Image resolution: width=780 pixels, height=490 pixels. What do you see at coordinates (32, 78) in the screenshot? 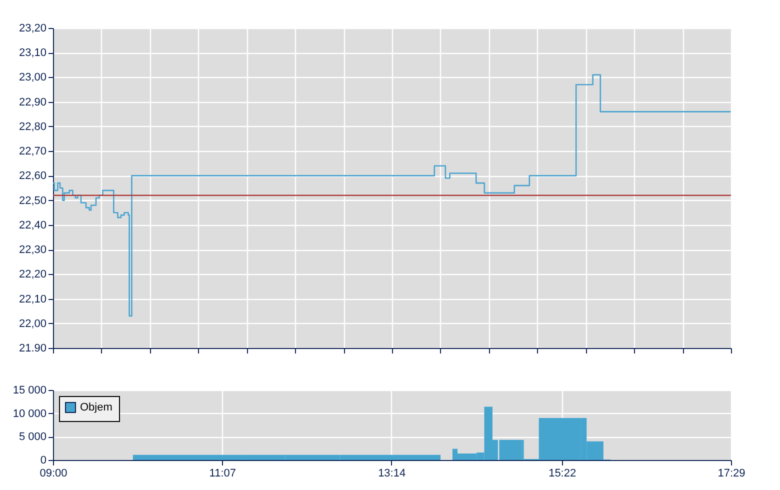
I see `y-tick-label: 23,00` at bounding box center [32, 78].